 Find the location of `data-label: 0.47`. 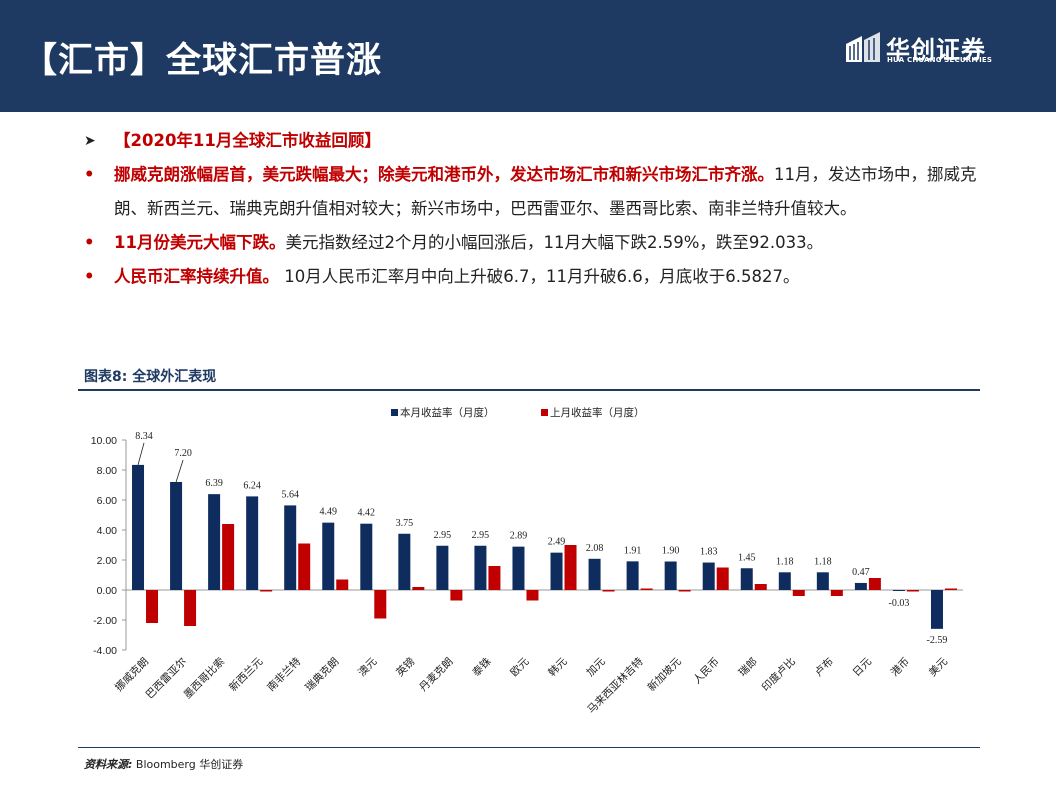

data-label: 0.47 is located at coordinates (861, 572).